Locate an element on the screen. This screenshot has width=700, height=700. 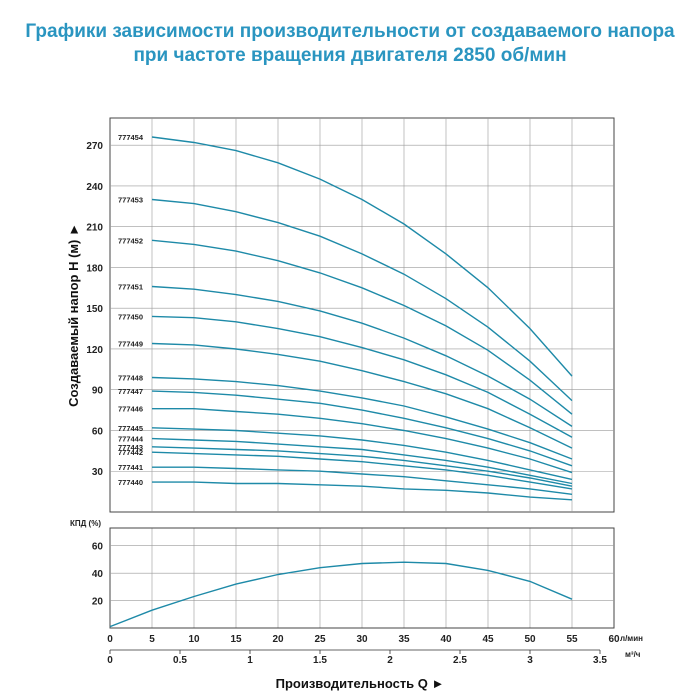
head-ytick-label: 90 is located at coordinates (98, 391).